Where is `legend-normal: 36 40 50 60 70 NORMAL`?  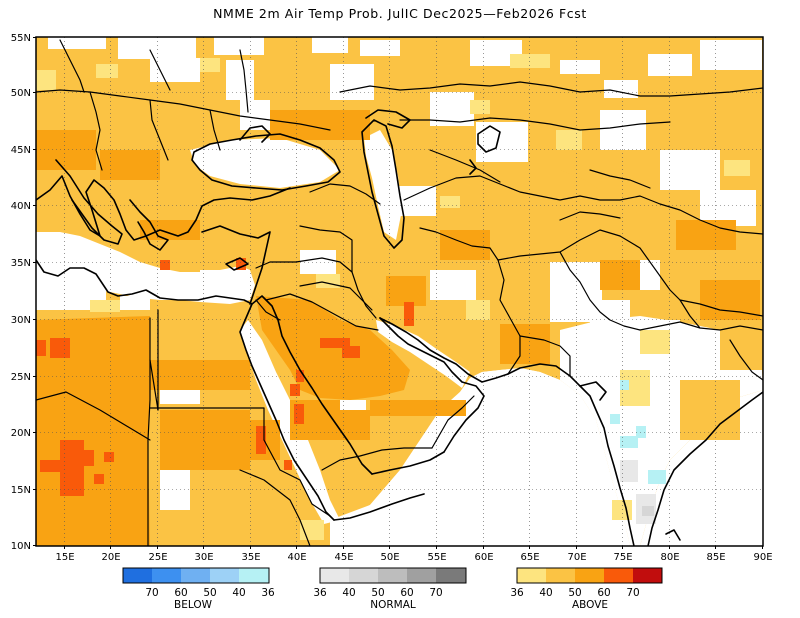
legend-normal: 36 40 50 60 70 NORMAL is located at coordinates (390, 589).